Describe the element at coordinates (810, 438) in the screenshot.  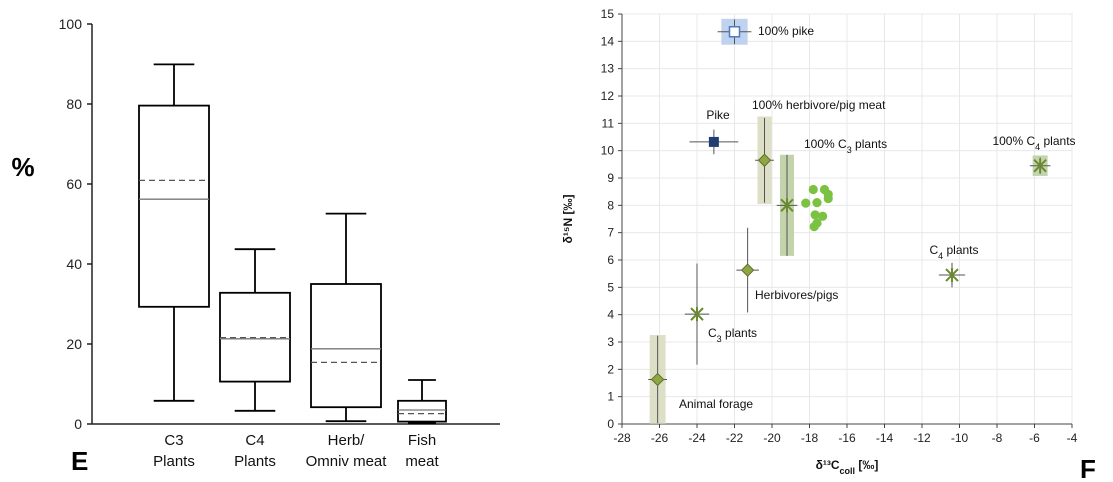
I see `x-tick-label: -18` at that location.